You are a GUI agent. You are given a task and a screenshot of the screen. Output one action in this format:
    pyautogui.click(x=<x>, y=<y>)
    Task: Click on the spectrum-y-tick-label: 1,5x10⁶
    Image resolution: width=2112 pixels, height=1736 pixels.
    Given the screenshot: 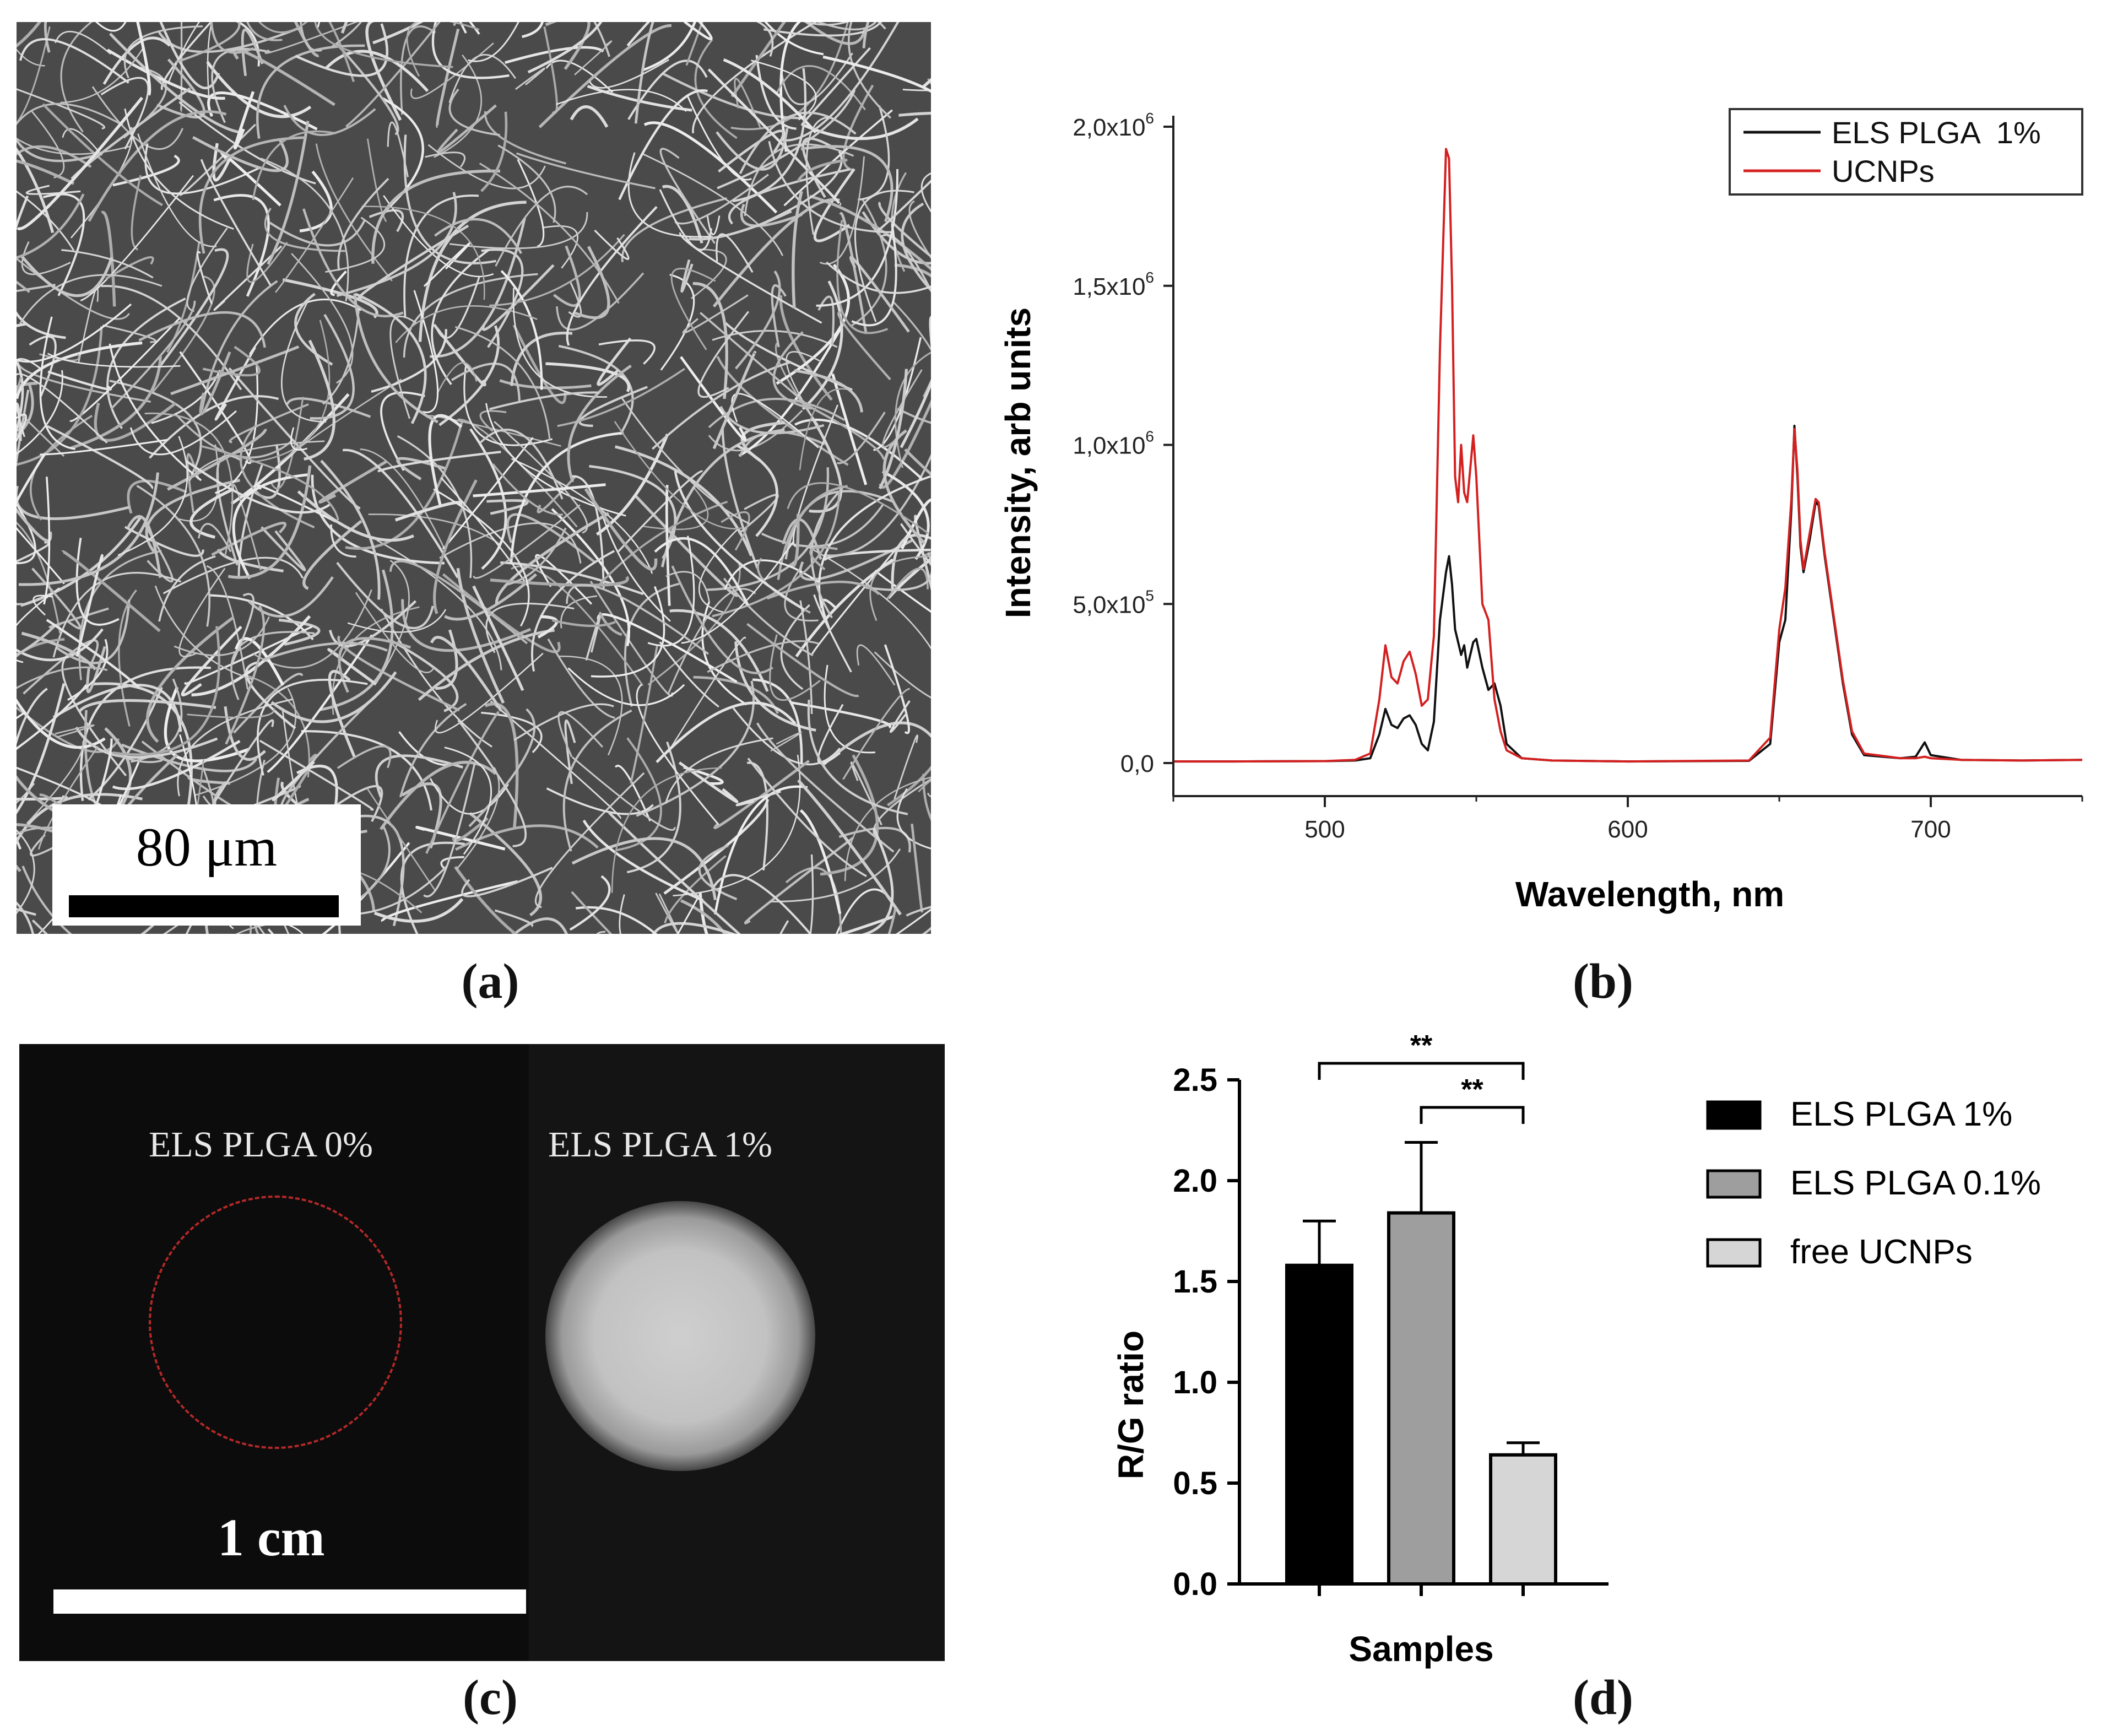 What is the action you would take?
    pyautogui.click(x=1113, y=284)
    